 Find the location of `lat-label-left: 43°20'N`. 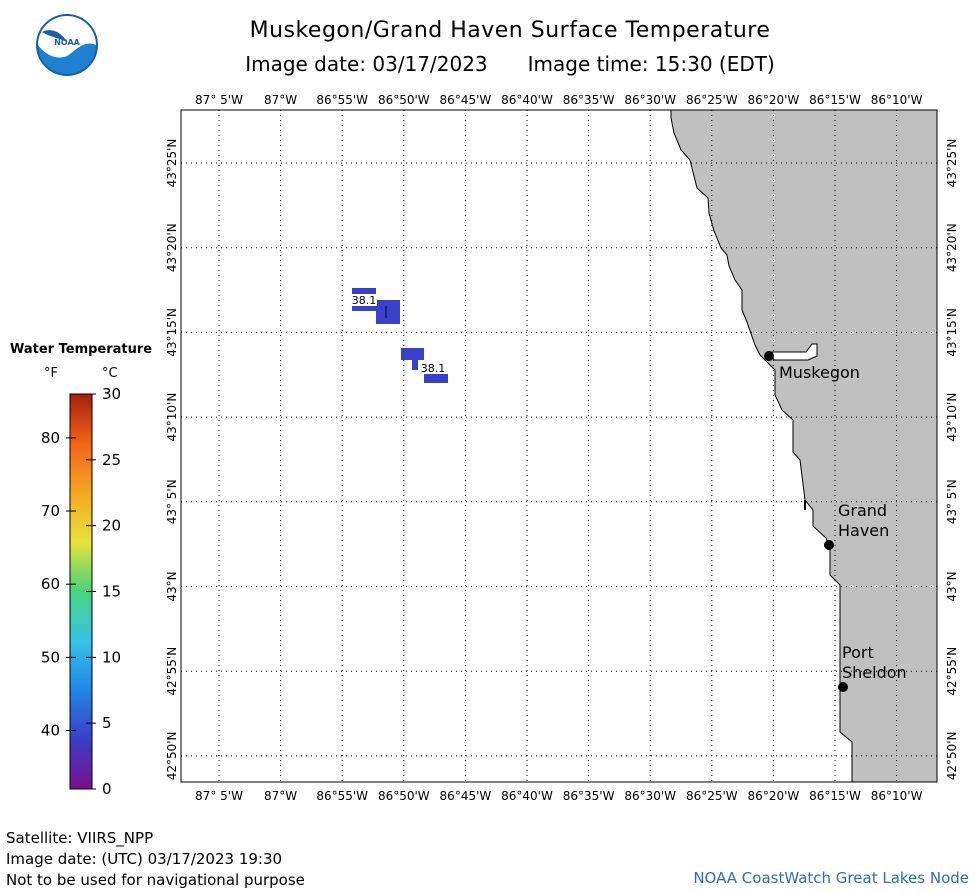

lat-label-left: 43°20'N is located at coordinates (172, 247).